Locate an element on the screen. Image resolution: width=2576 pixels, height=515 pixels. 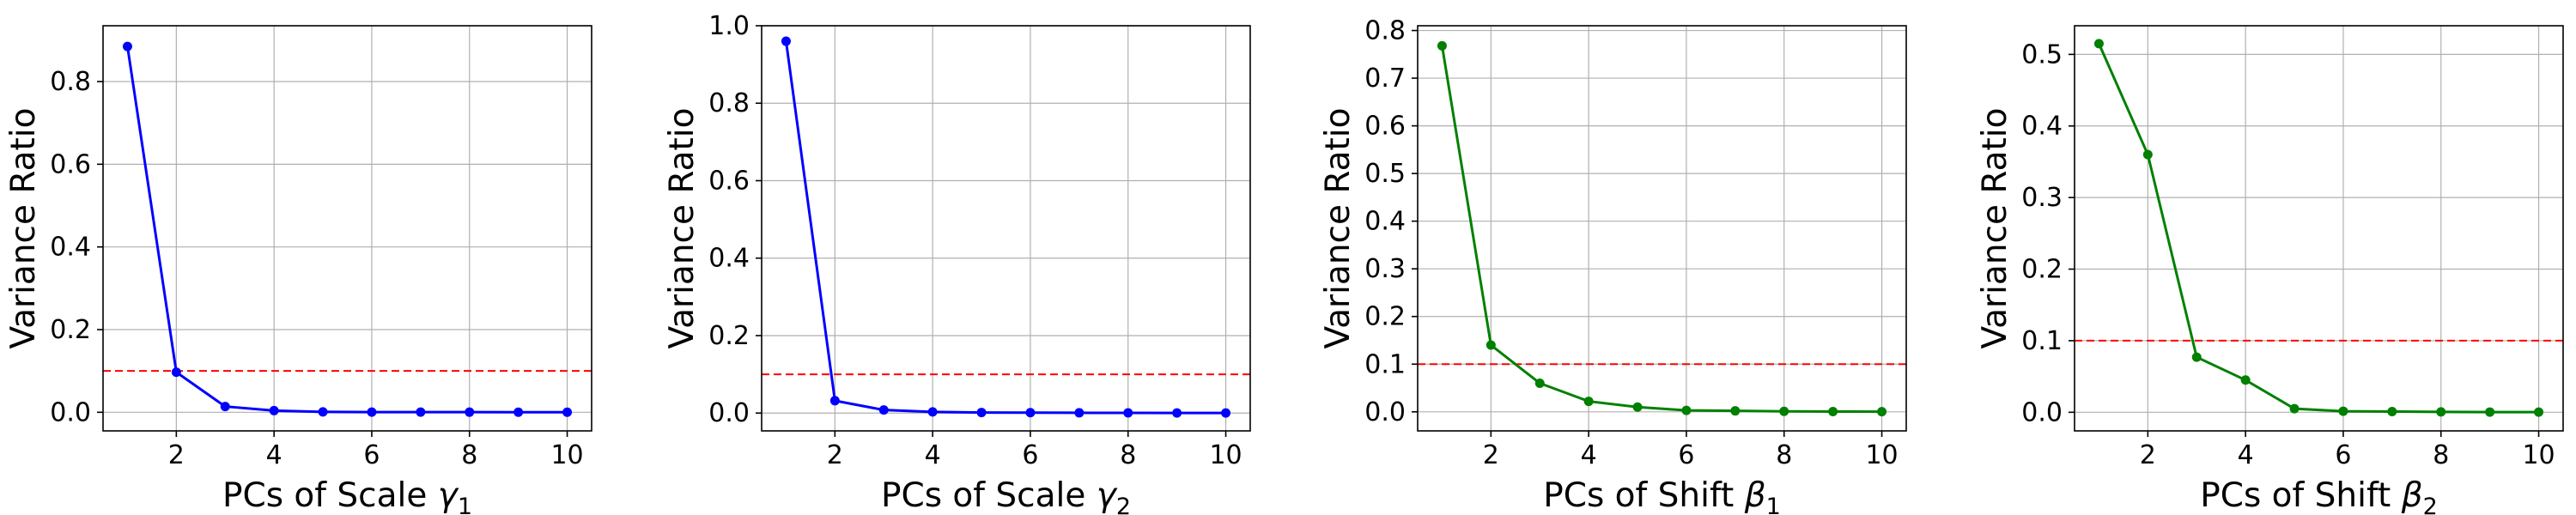
x-axis-label: PCs of Shift β1 is located at coordinates (1662, 495).